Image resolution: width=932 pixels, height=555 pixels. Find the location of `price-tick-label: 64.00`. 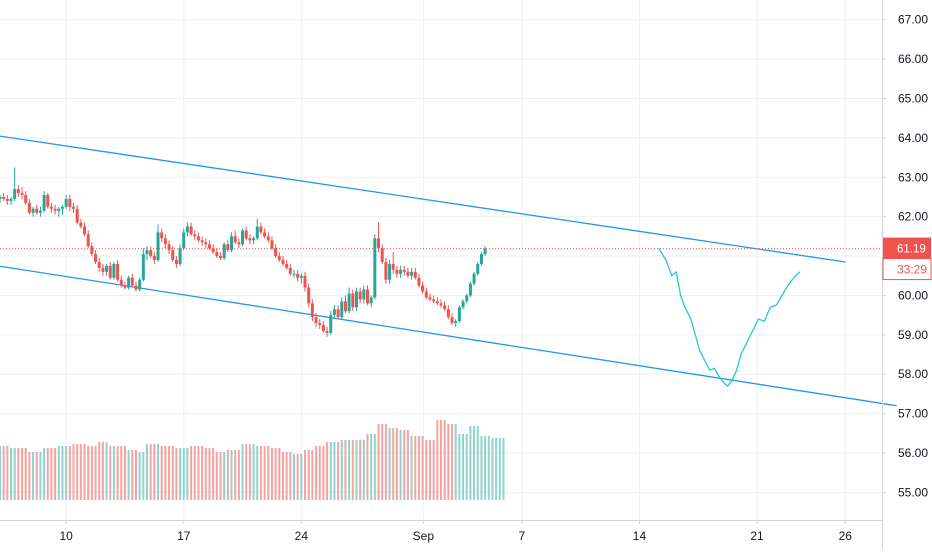

price-tick-label: 64.00 is located at coordinates (913, 138).